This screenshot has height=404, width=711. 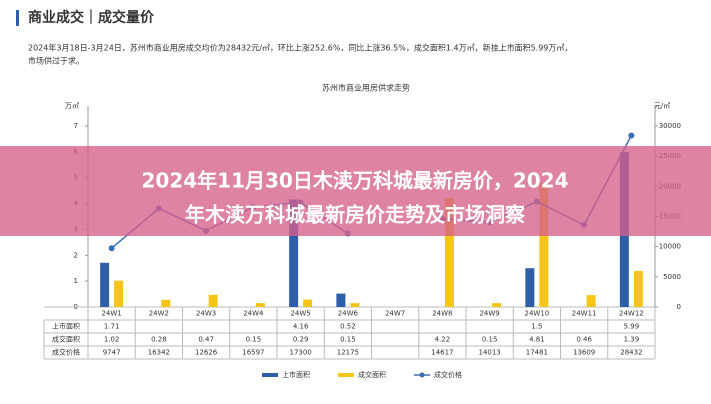 I want to click on table-cell: 16597, so click(x=253, y=353).